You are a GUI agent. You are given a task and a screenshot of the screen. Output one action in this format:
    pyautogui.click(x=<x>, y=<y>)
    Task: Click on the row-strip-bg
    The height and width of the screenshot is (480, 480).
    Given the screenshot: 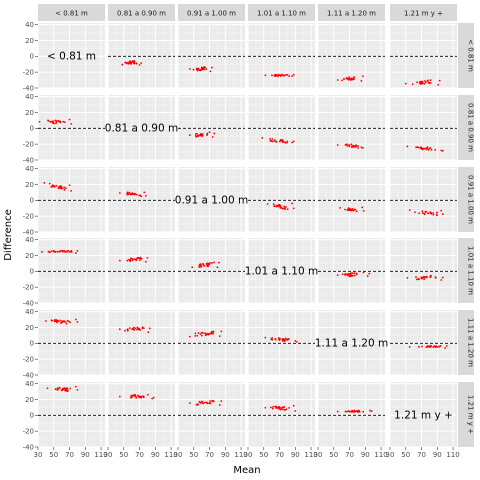 What is the action you would take?
    pyautogui.click(x=466, y=414)
    